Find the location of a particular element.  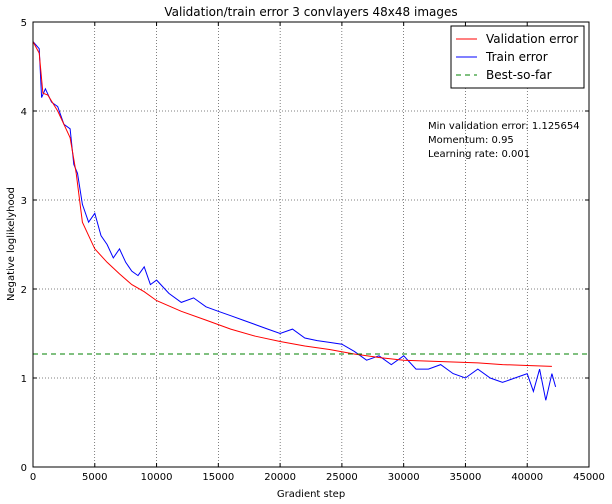

x-axis-title: Gradient step is located at coordinates (311, 494).